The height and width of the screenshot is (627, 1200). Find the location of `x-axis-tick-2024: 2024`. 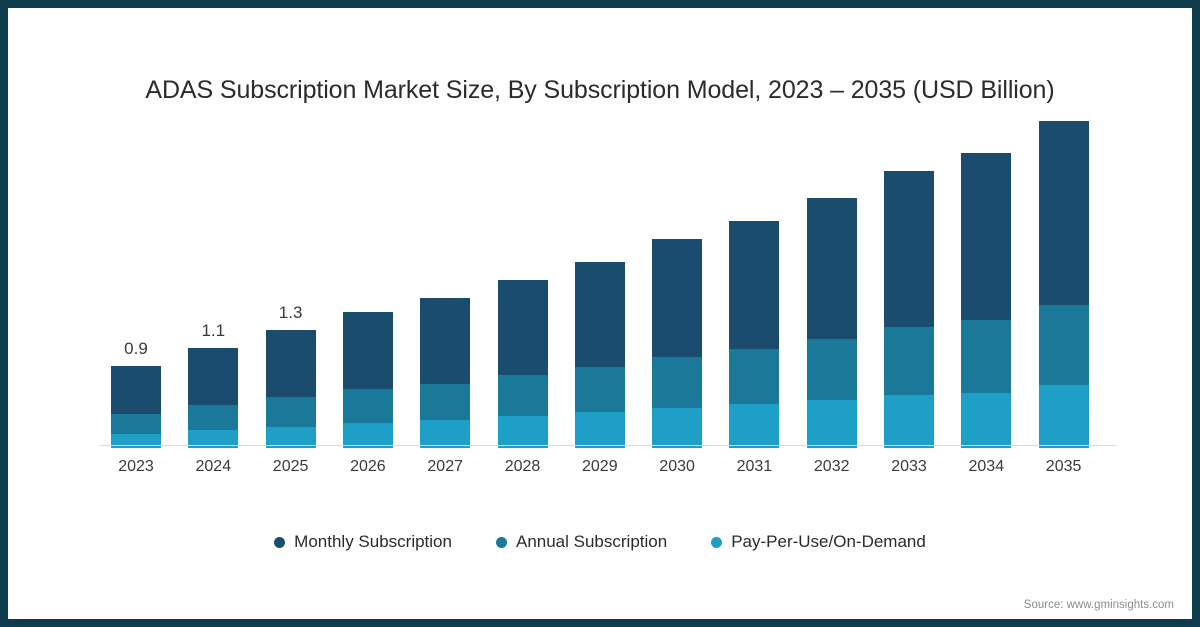

x-axis-tick-2024: 2024 is located at coordinates (213, 466).